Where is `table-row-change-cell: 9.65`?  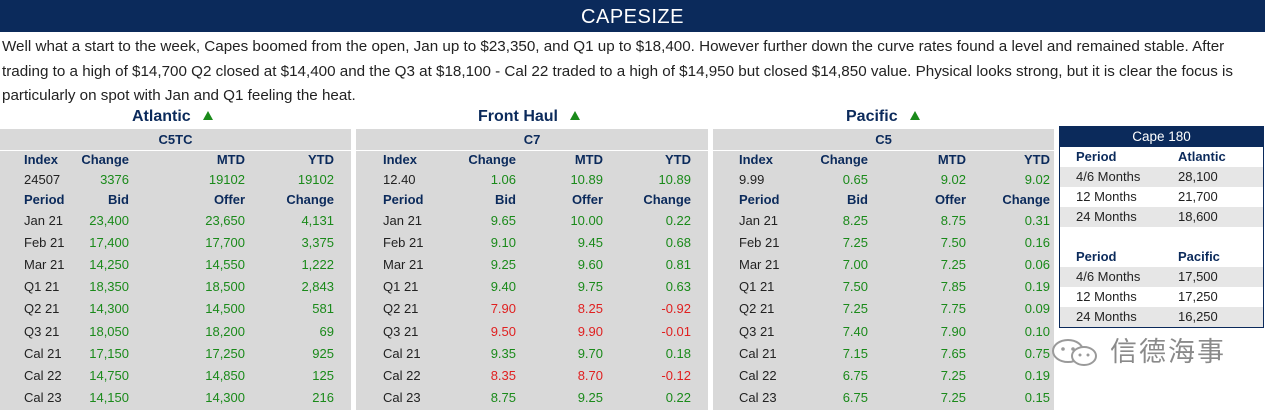
table-row-change-cell: 9.65 is located at coordinates (503, 220).